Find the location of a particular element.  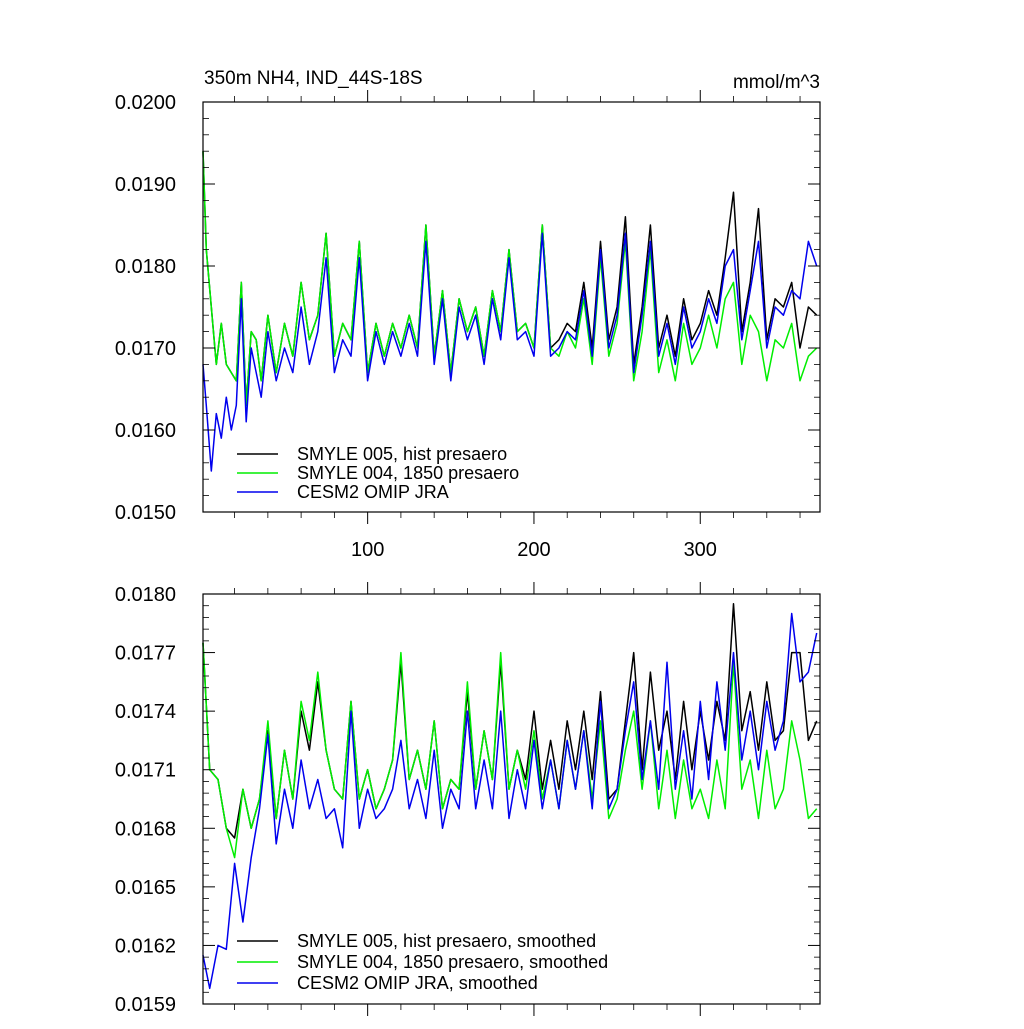

top-y-tick-label: 0.0200 is located at coordinates (145, 103).